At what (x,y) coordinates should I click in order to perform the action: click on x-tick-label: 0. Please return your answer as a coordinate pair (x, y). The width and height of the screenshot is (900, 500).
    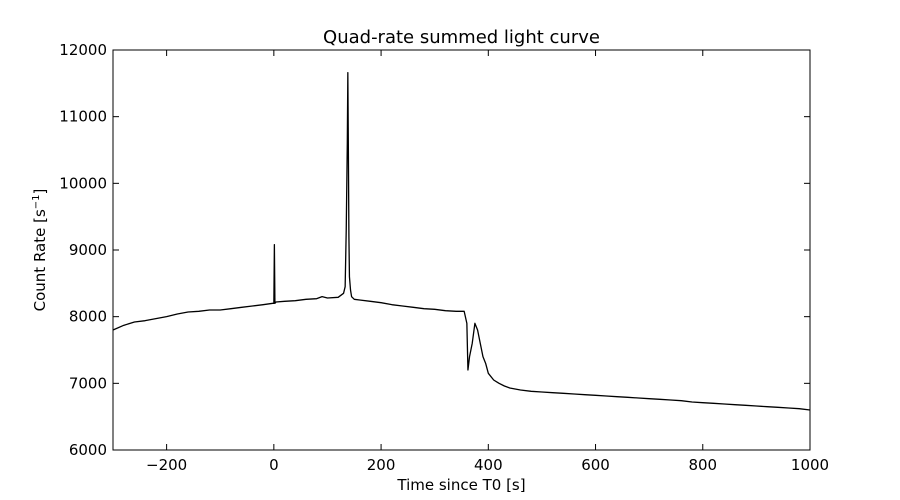
    Looking at the image, I should click on (274, 465).